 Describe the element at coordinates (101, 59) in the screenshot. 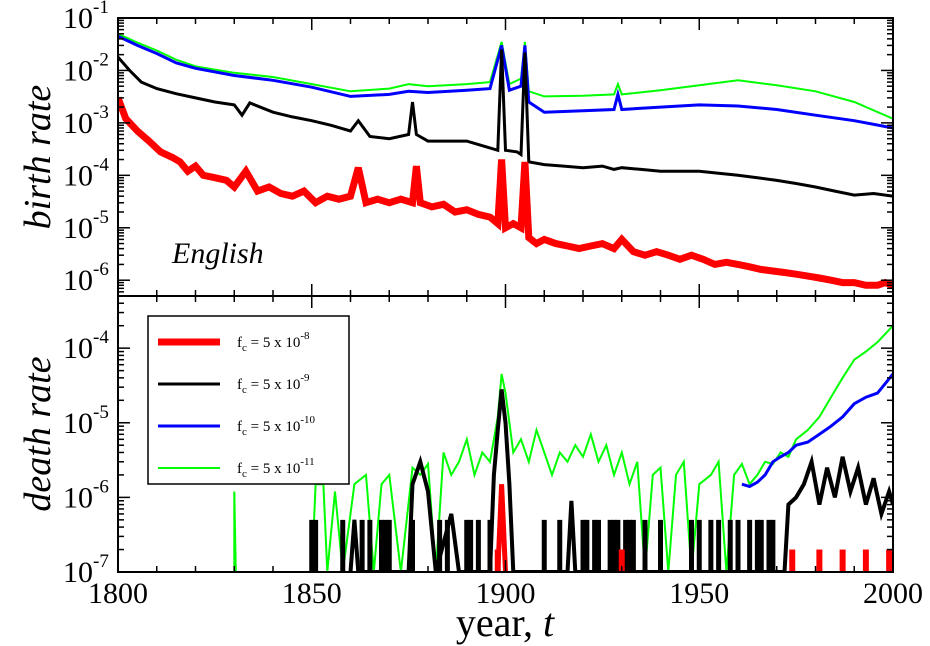

I see `birth-ytick-exp-4: -2` at that location.